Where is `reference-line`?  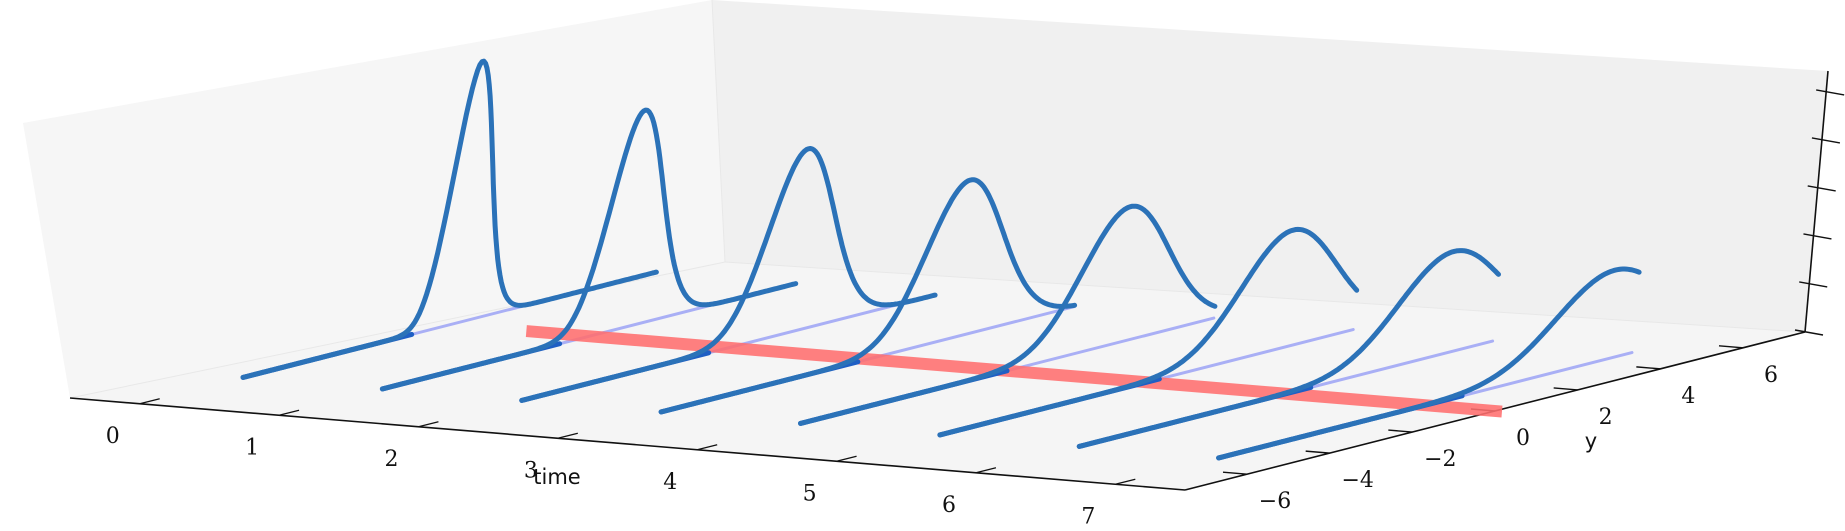
reference-line is located at coordinates (1014, 371).